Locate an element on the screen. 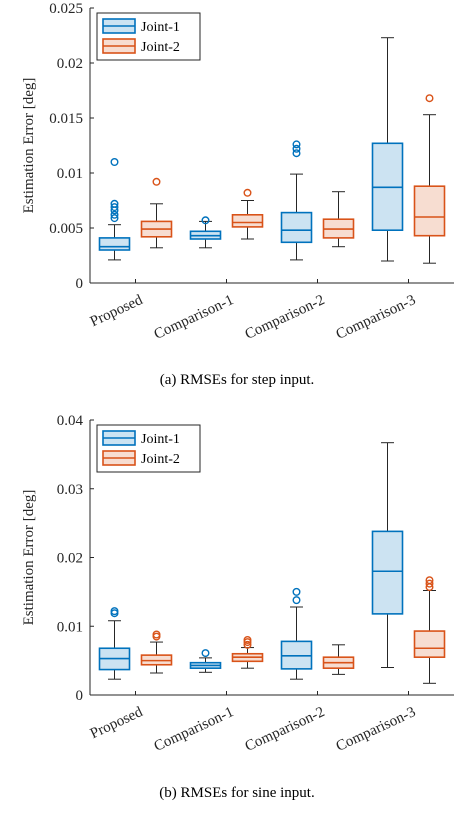  y-tick-label: 0.03 is located at coordinates (70, 490).